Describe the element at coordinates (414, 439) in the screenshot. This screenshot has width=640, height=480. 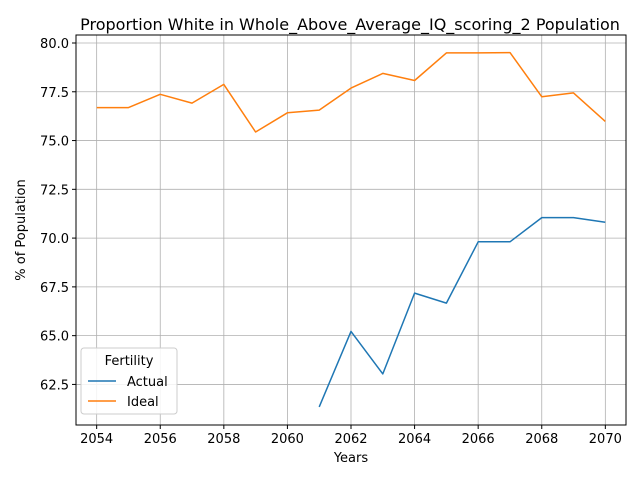
I see `x-tick-label: 2064` at that location.